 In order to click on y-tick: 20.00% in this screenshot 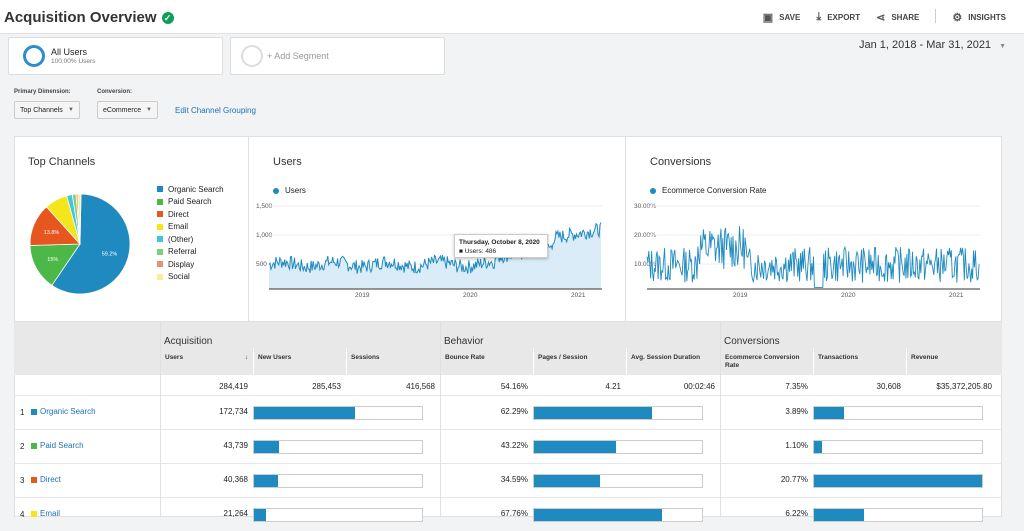, I will do `click(645, 235)`.